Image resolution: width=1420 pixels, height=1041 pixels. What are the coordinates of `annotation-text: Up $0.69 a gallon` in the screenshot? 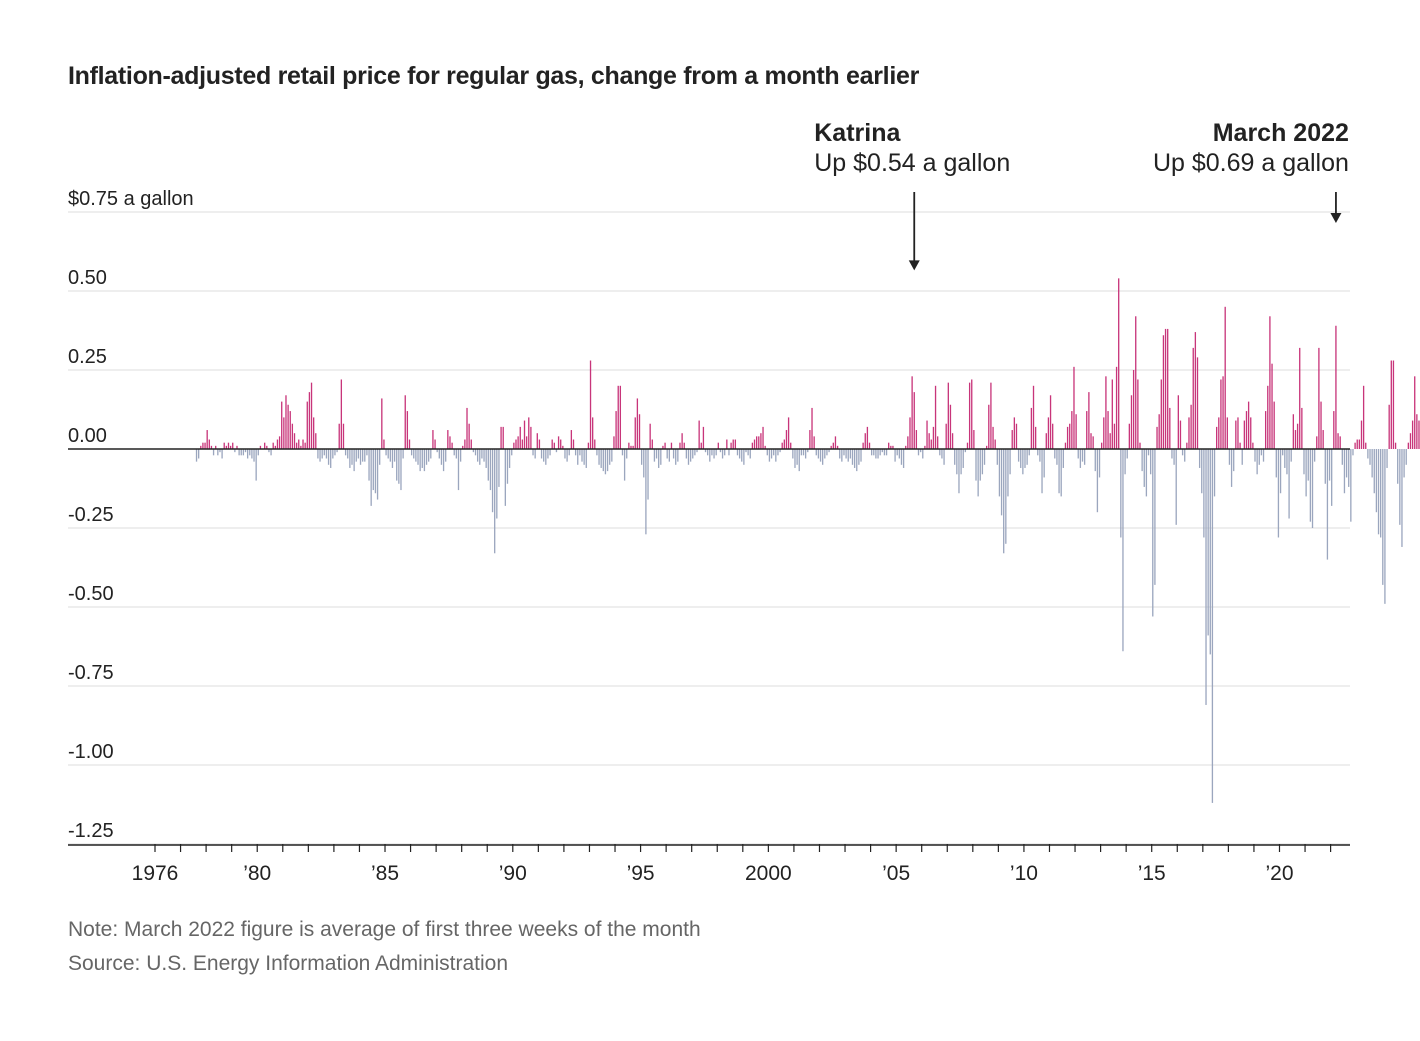 It's located at (1251, 163).